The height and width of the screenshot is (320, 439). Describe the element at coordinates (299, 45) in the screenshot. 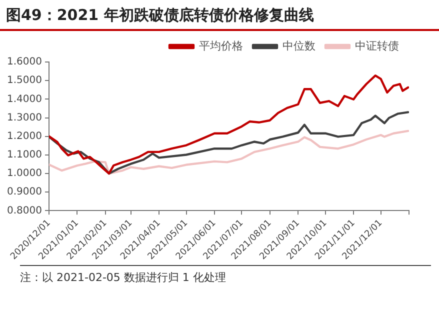

I see `legend-label: 中位数` at that location.